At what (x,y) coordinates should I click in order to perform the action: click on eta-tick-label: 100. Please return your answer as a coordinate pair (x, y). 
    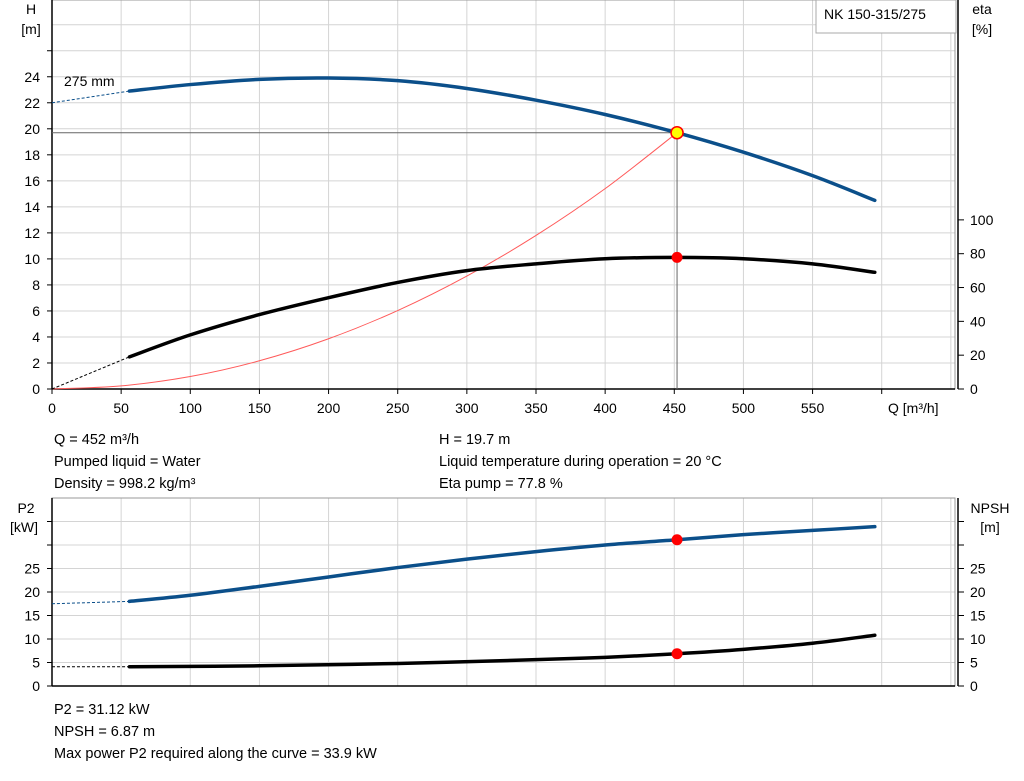
    Looking at the image, I should click on (982, 220).